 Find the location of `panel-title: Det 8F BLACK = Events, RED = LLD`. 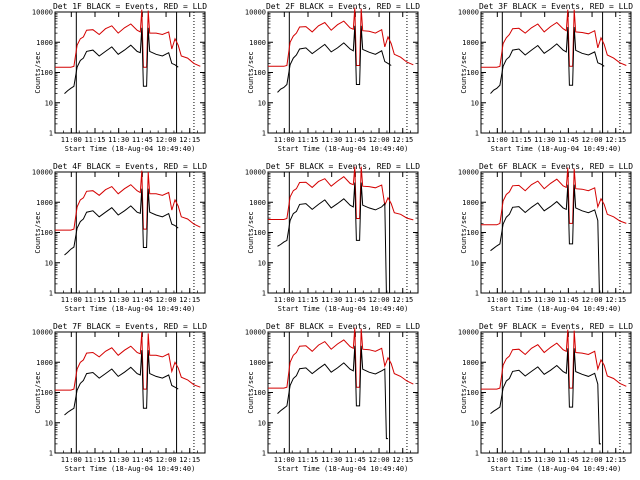

panel-title: Det 8F BLACK = Events, RED = LLD is located at coordinates (343, 326).